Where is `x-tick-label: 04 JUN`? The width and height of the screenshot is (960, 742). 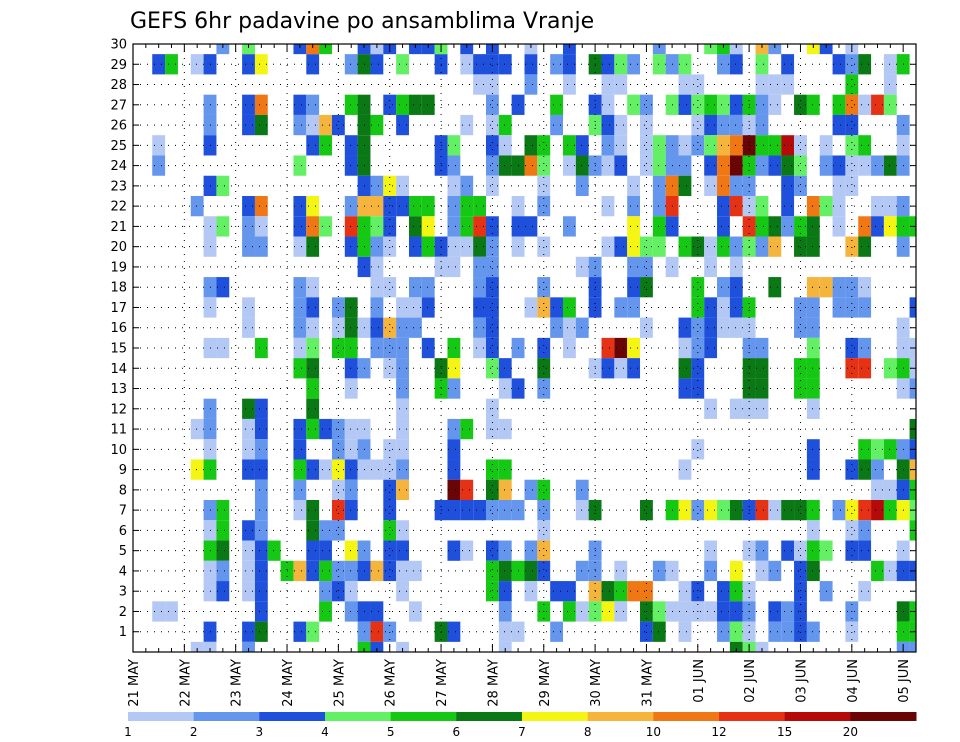
x-tick-label: 04 JUN is located at coordinates (853, 681).